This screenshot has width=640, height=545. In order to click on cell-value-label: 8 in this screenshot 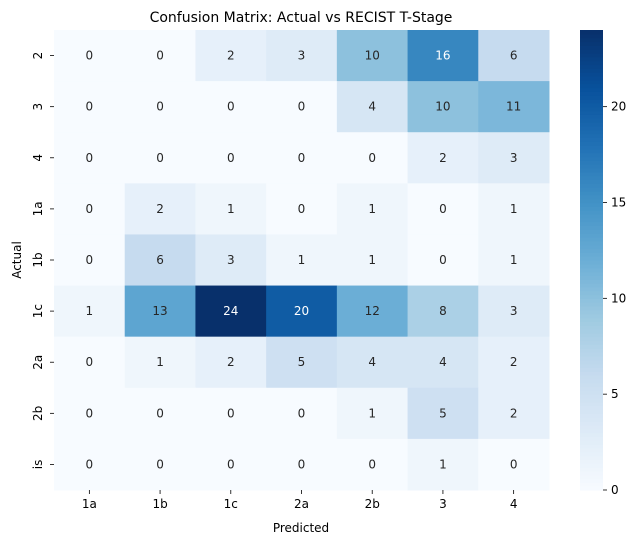, I will do `click(443, 311)`.